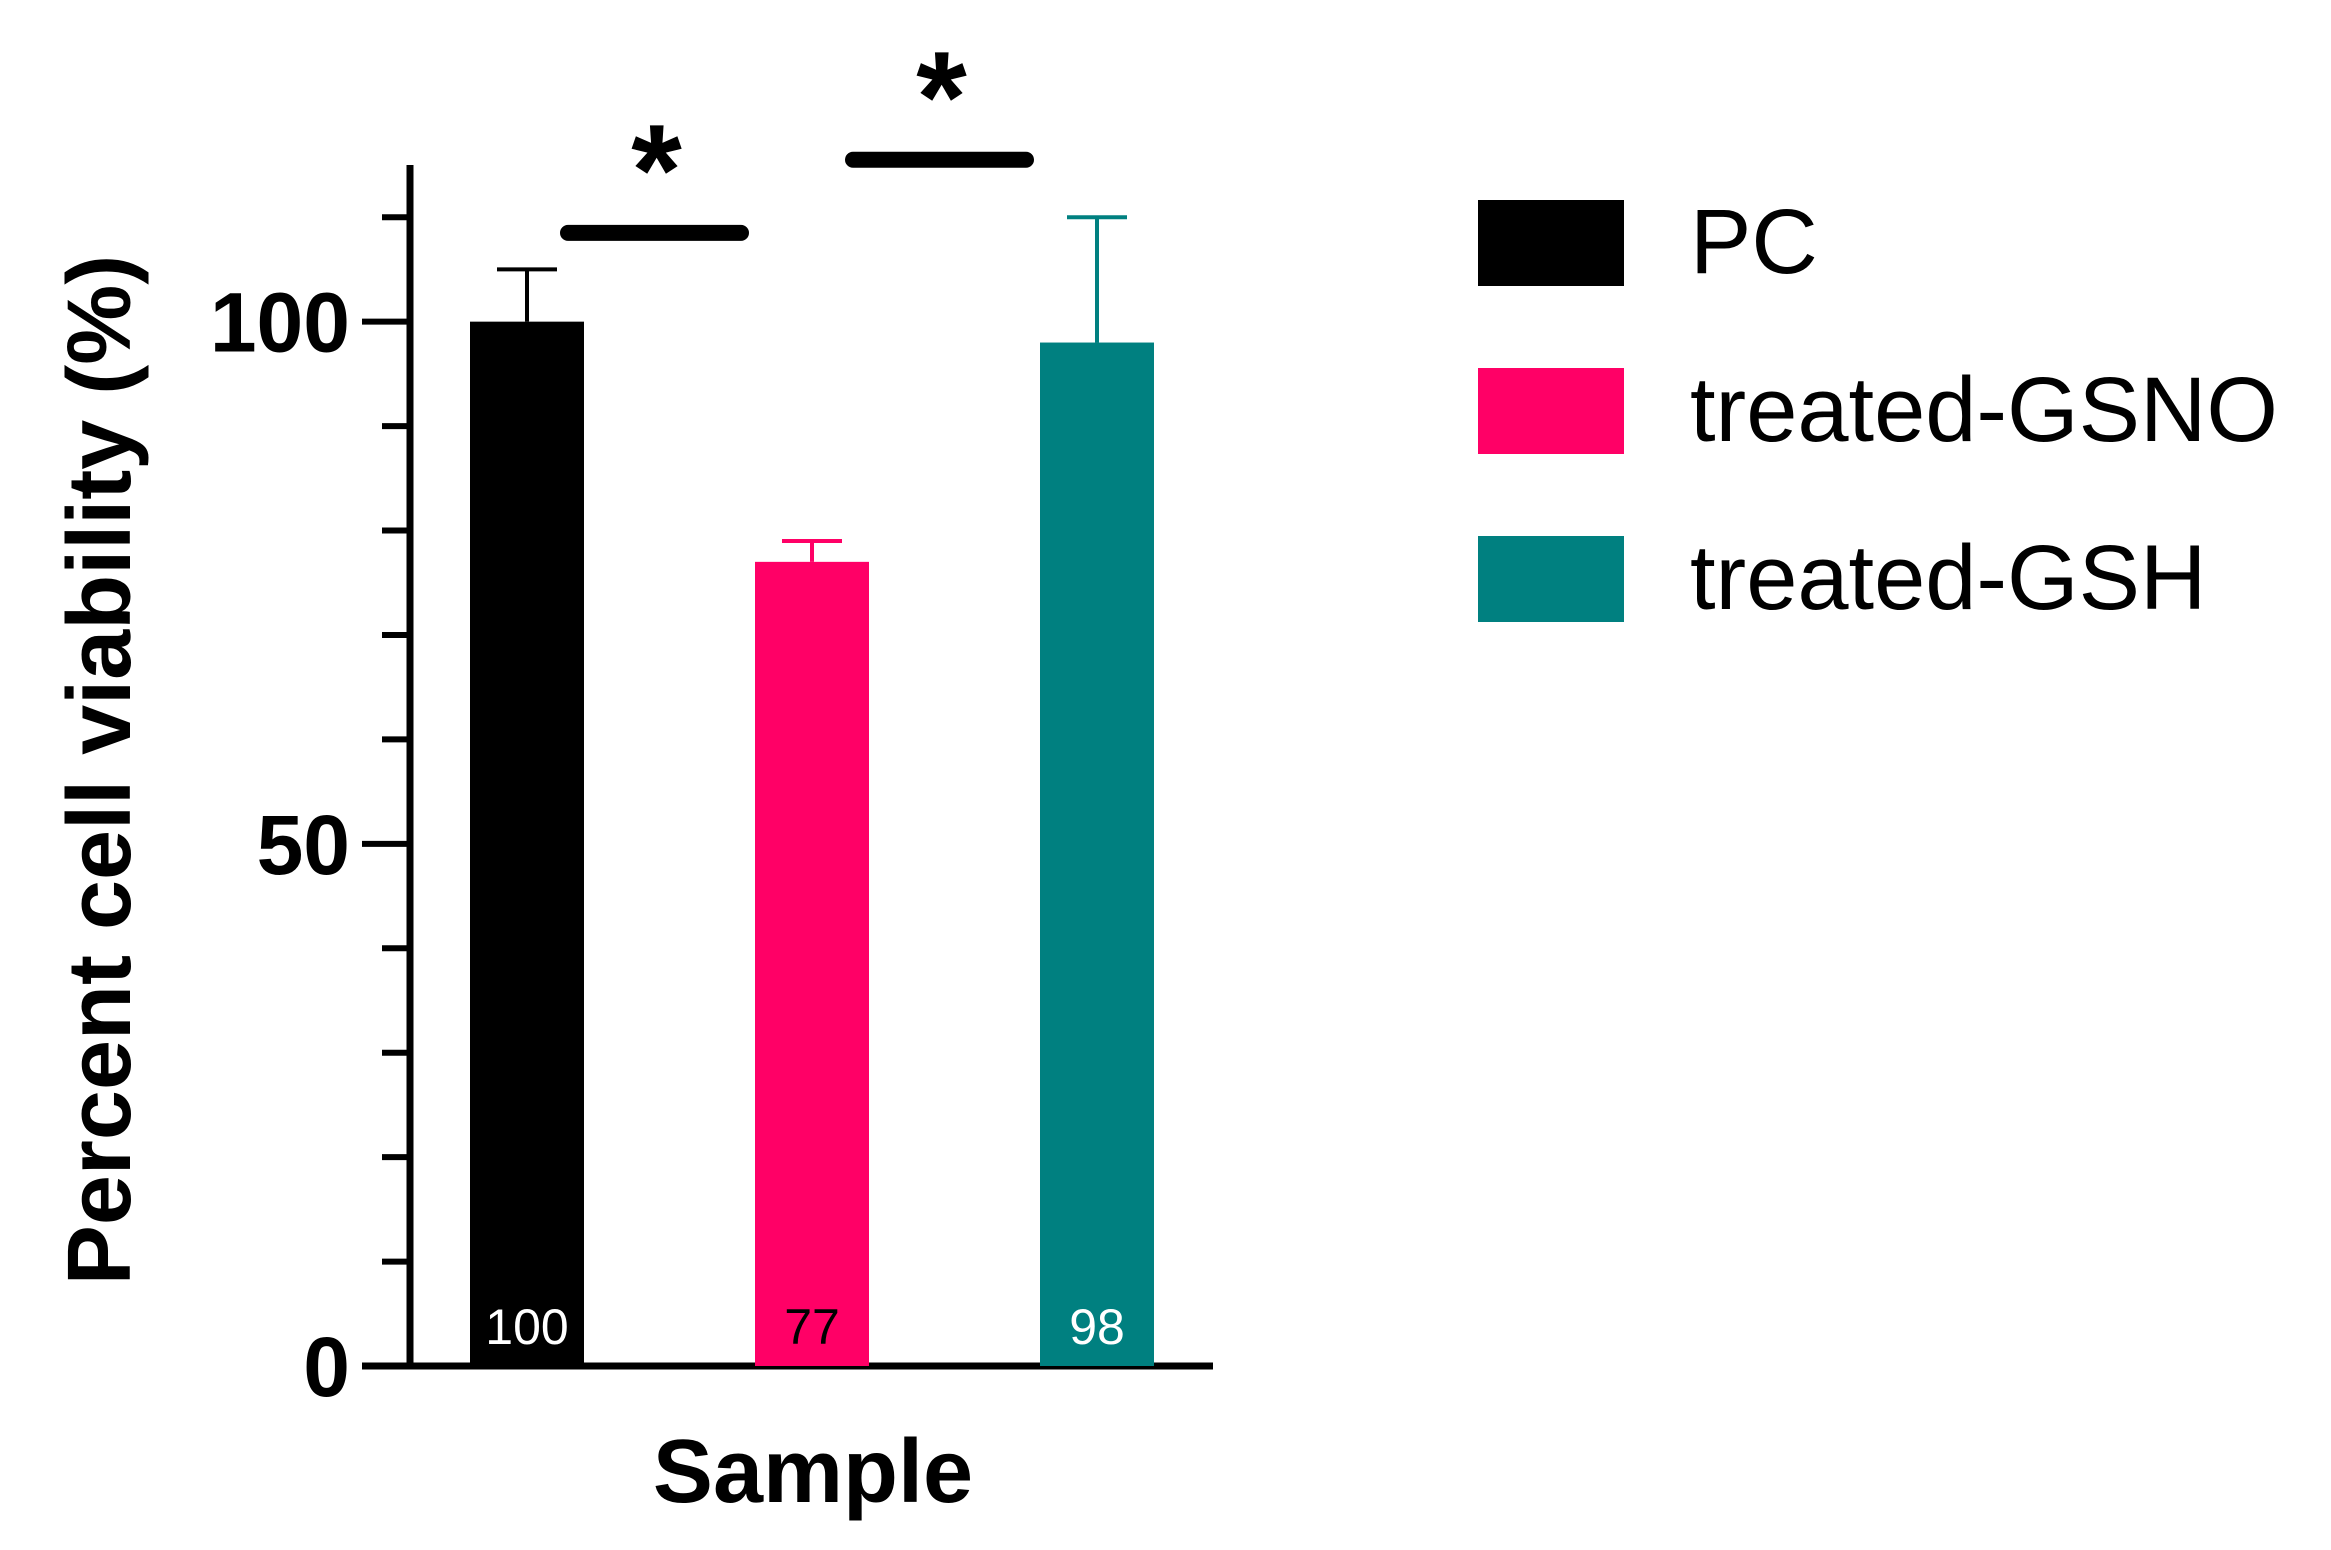  I want to click on y-tick-label: 0, so click(326, 1367).